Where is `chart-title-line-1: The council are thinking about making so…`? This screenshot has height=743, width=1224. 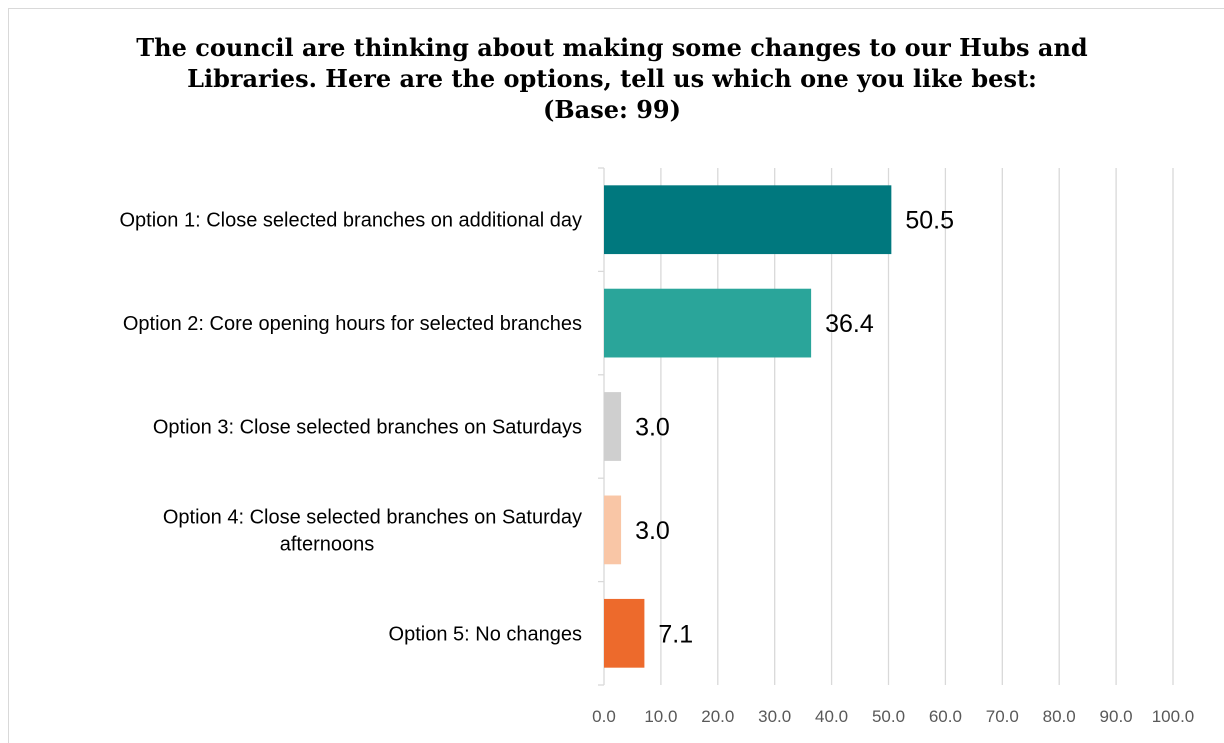 chart-title-line-1: The council are thinking about making so… is located at coordinates (612, 47).